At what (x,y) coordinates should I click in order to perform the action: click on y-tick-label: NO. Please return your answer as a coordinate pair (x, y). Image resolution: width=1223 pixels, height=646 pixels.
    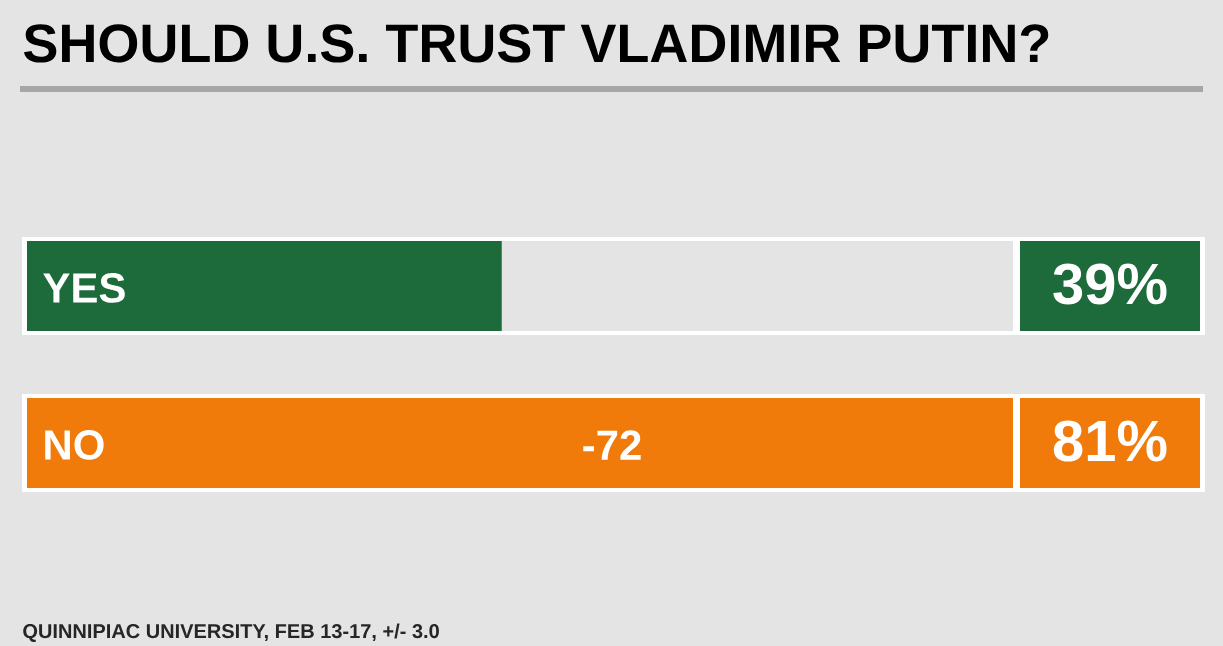
    Looking at the image, I should click on (74, 445).